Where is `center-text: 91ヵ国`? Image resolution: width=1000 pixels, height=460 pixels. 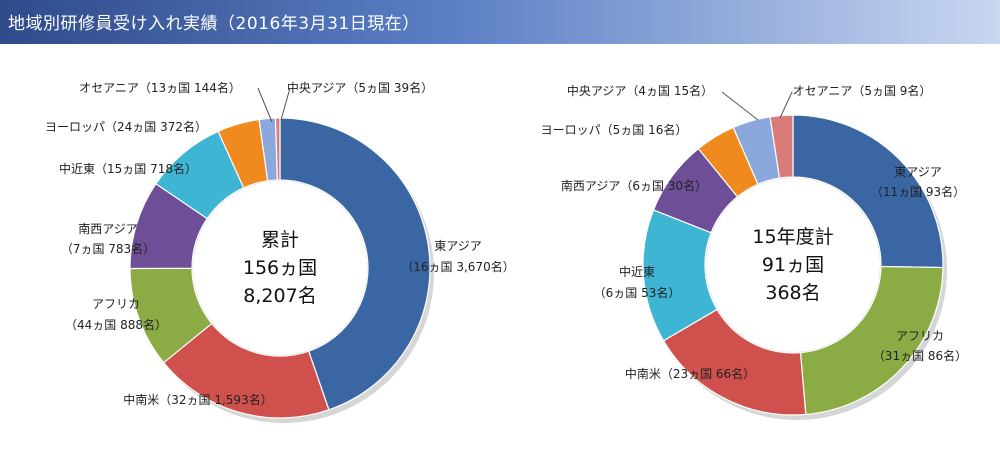
center-text: 91ヵ国 is located at coordinates (793, 265).